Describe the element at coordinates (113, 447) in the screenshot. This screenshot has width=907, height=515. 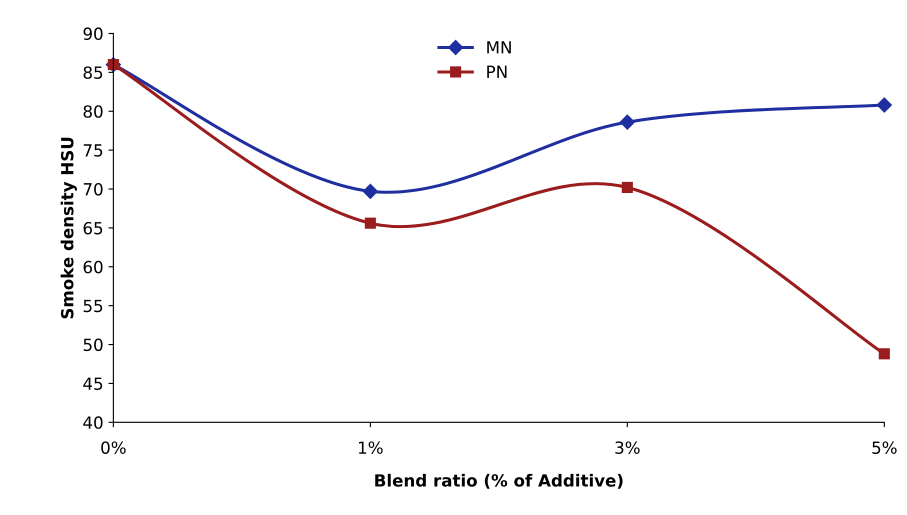
I see `x-tick-label: 0%` at that location.